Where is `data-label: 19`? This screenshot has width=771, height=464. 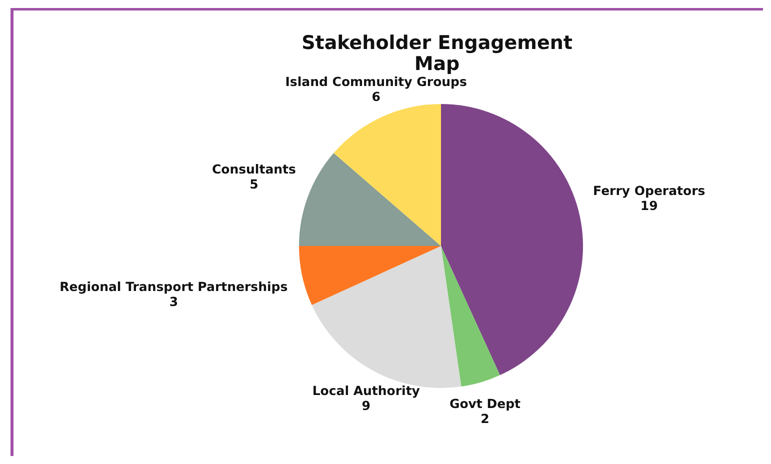 data-label: 19 is located at coordinates (649, 205).